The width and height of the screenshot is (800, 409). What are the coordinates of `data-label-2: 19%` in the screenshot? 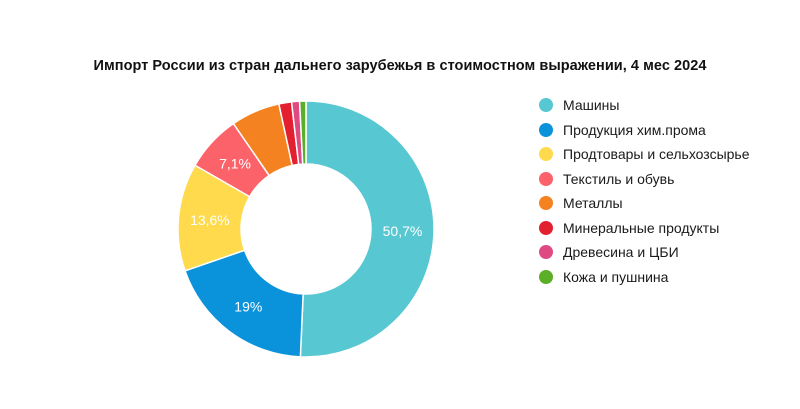 It's located at (248, 306).